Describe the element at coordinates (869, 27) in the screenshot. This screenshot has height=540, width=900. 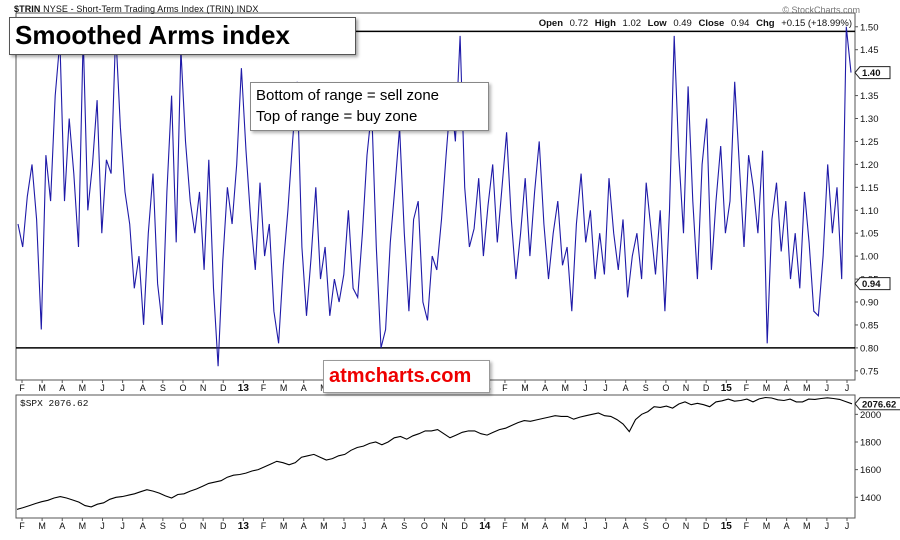
I see `trin-ytick-label: 1.50` at that location.